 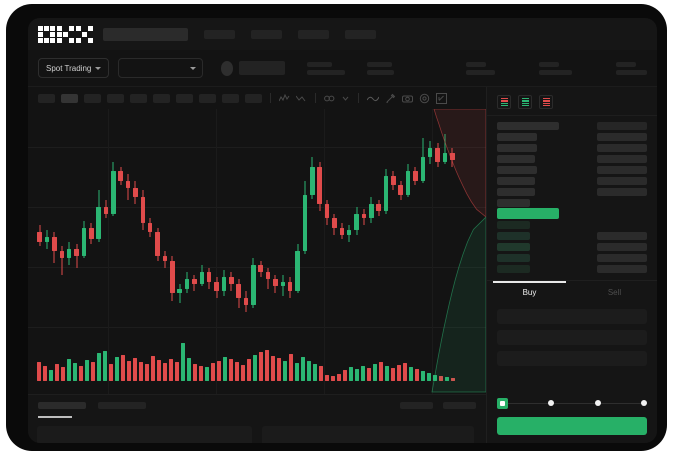 I want to click on dropdown-icon, so click(x=345, y=98).